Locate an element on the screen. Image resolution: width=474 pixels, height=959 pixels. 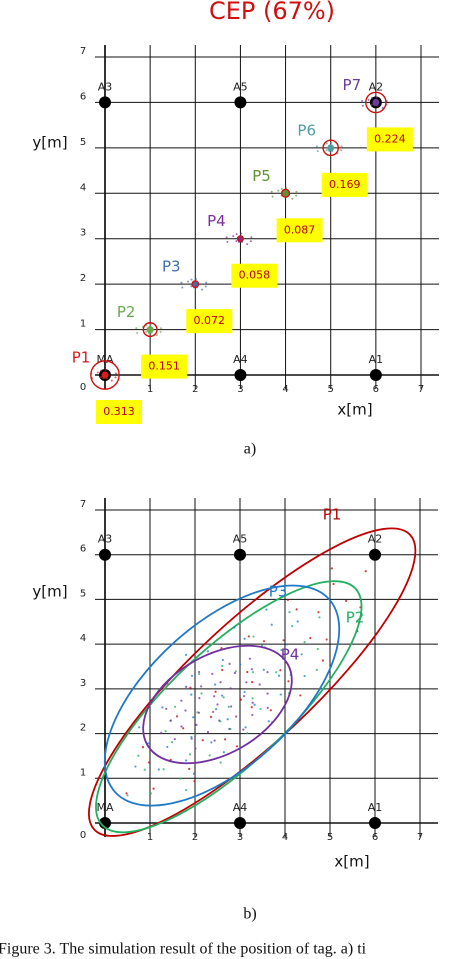
cep-label: 0.169 is located at coordinates (345, 184).